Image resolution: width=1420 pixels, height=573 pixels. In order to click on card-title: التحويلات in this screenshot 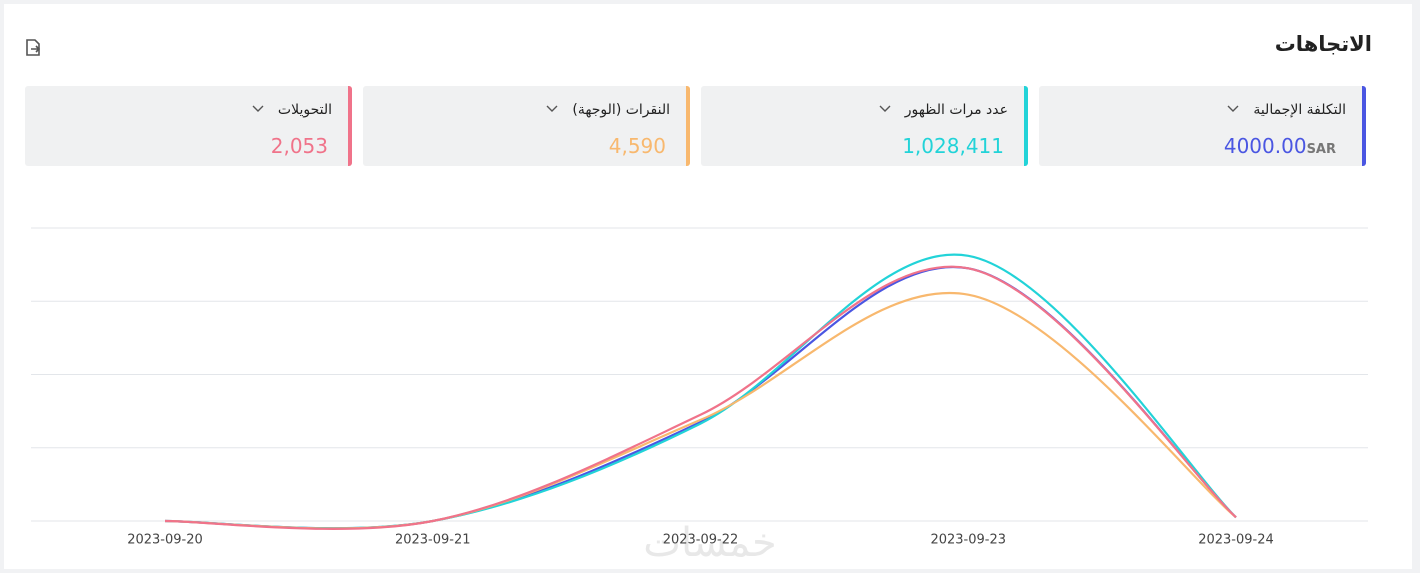, I will do `click(304, 110)`.